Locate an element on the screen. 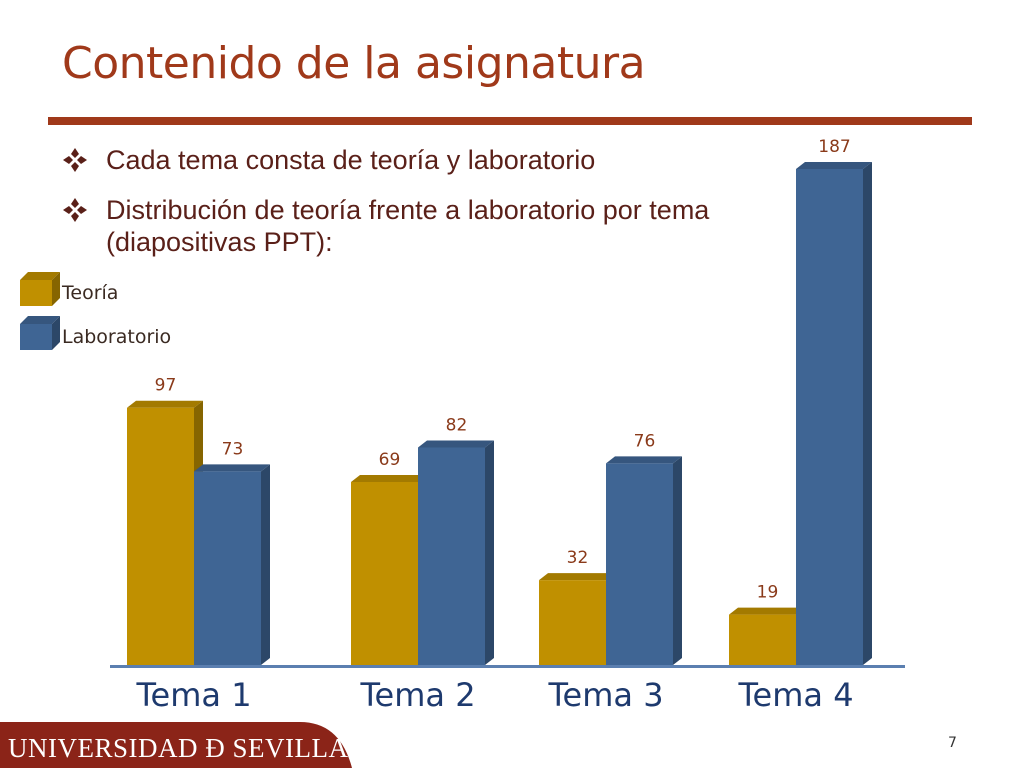 The image size is (1024, 768). data-label: 187 is located at coordinates (834, 147).